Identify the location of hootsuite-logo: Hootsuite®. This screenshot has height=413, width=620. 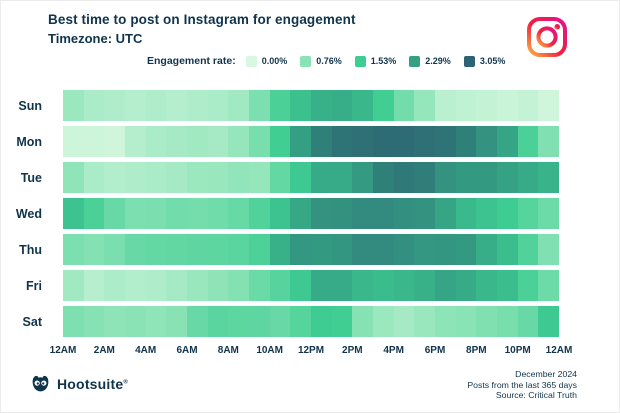
(79, 383).